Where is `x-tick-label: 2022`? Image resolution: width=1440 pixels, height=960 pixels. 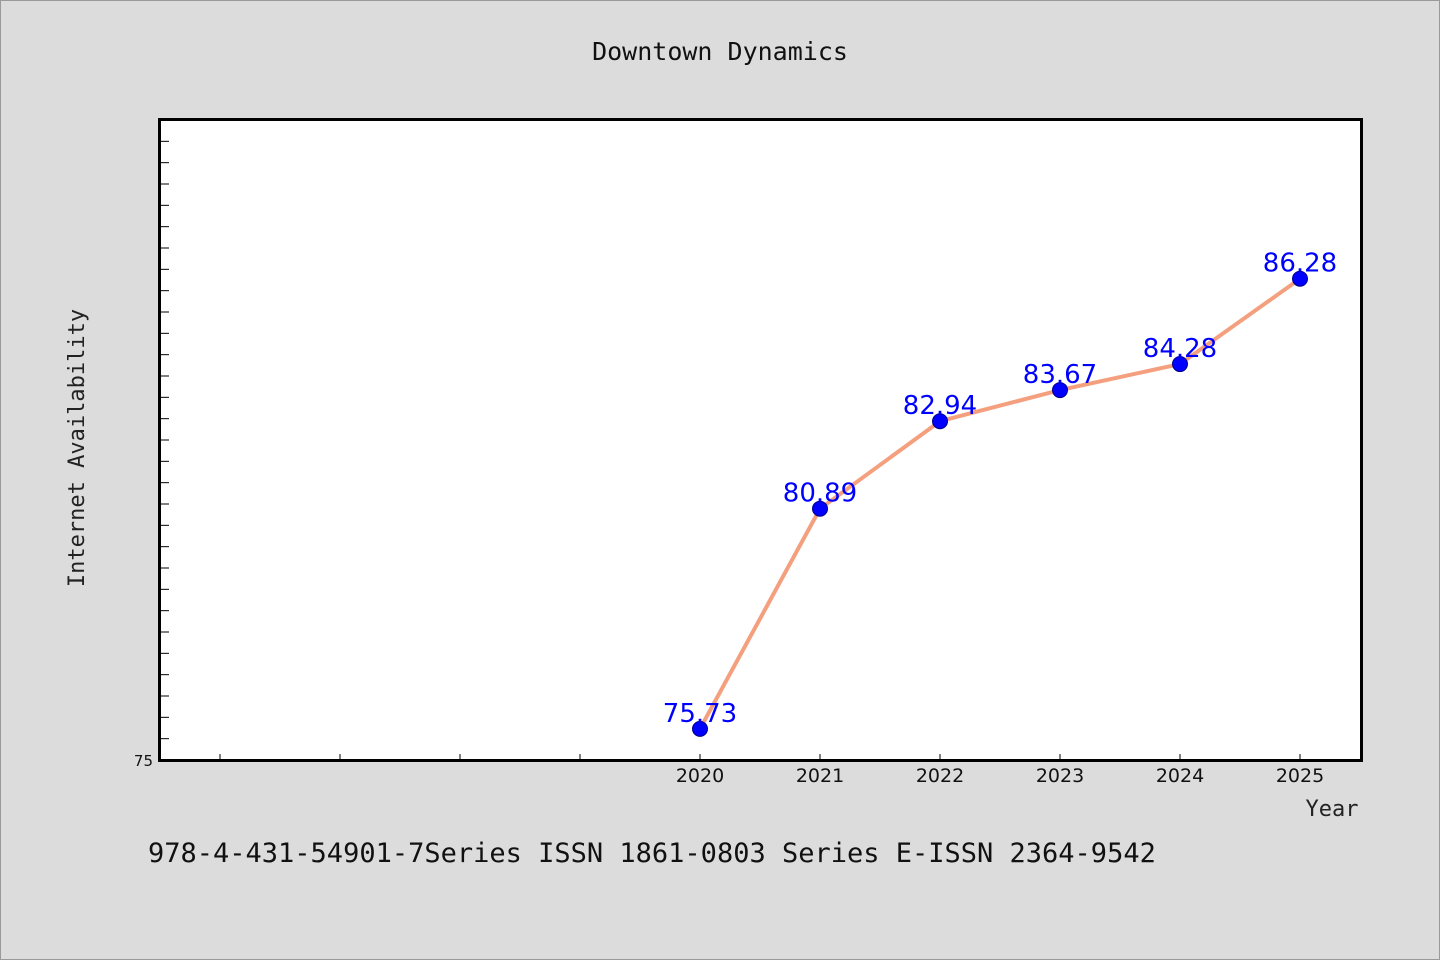 x-tick-label: 2022 is located at coordinates (940, 776).